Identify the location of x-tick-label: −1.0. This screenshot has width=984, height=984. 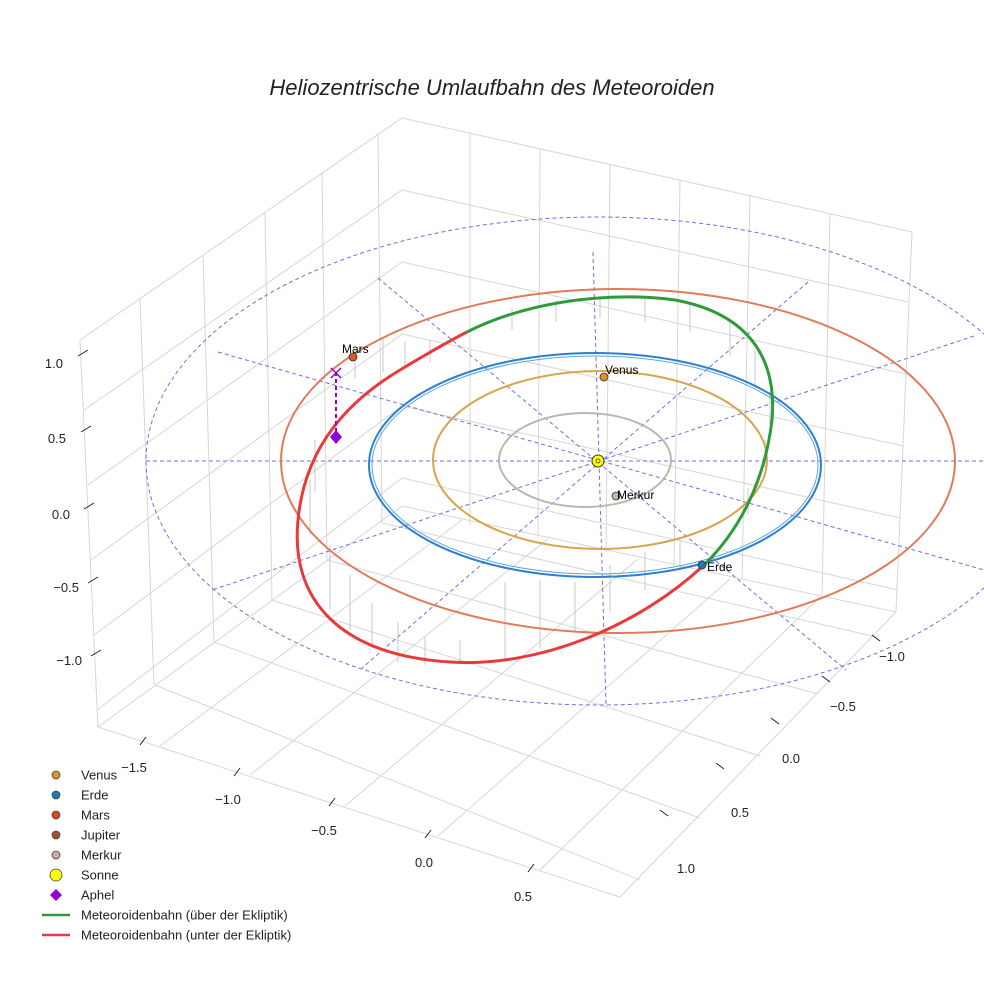
(228, 799).